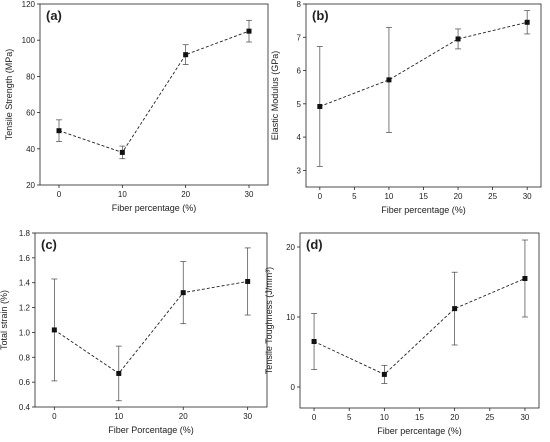 The height and width of the screenshot is (442, 550). What do you see at coordinates (25, 407) in the screenshot?
I see `y-tick-label: 0.4` at bounding box center [25, 407].